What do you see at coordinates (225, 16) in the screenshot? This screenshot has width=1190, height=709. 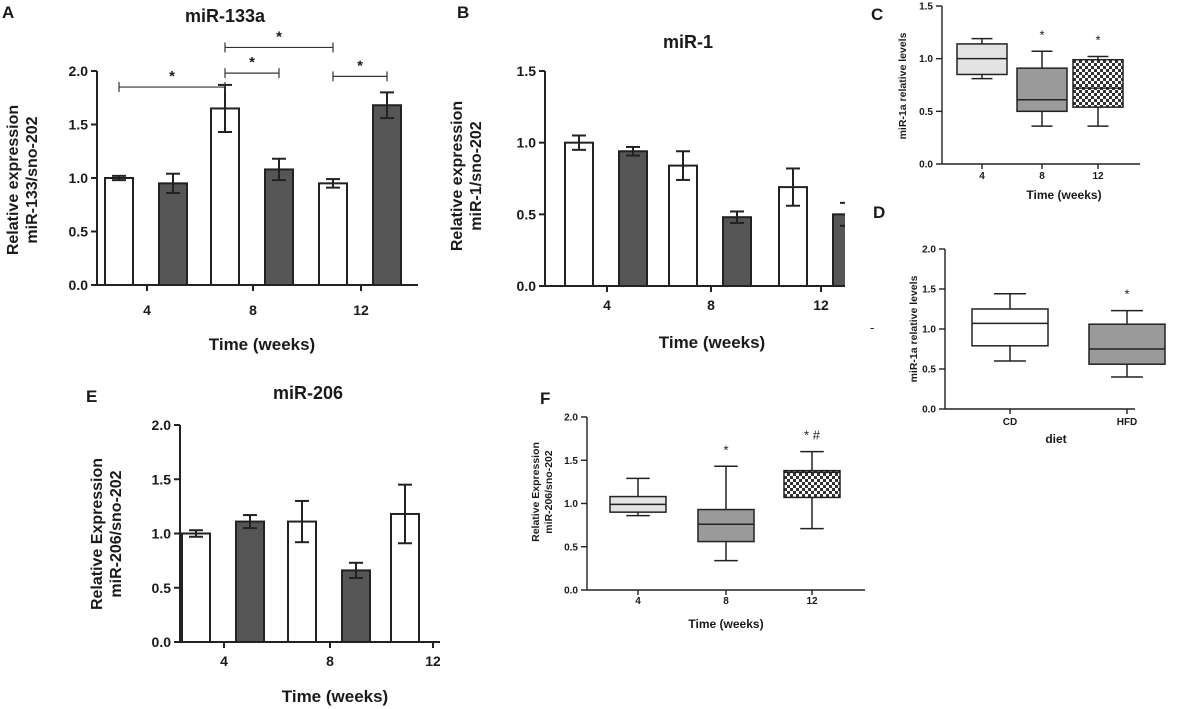 I see `chart-title-mir-133a: miR-133a` at bounding box center [225, 16].